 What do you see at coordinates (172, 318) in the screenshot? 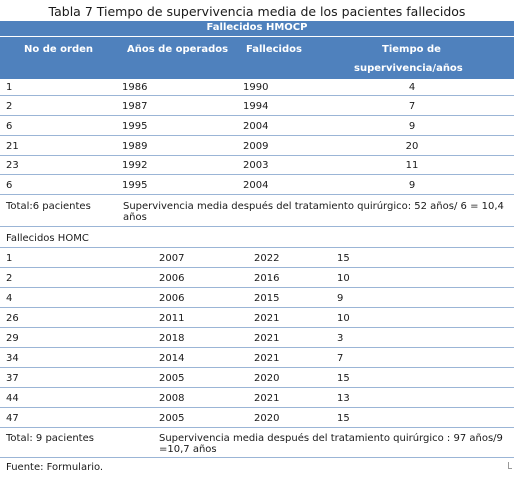
I see `cell-operado: 2011` at bounding box center [172, 318].